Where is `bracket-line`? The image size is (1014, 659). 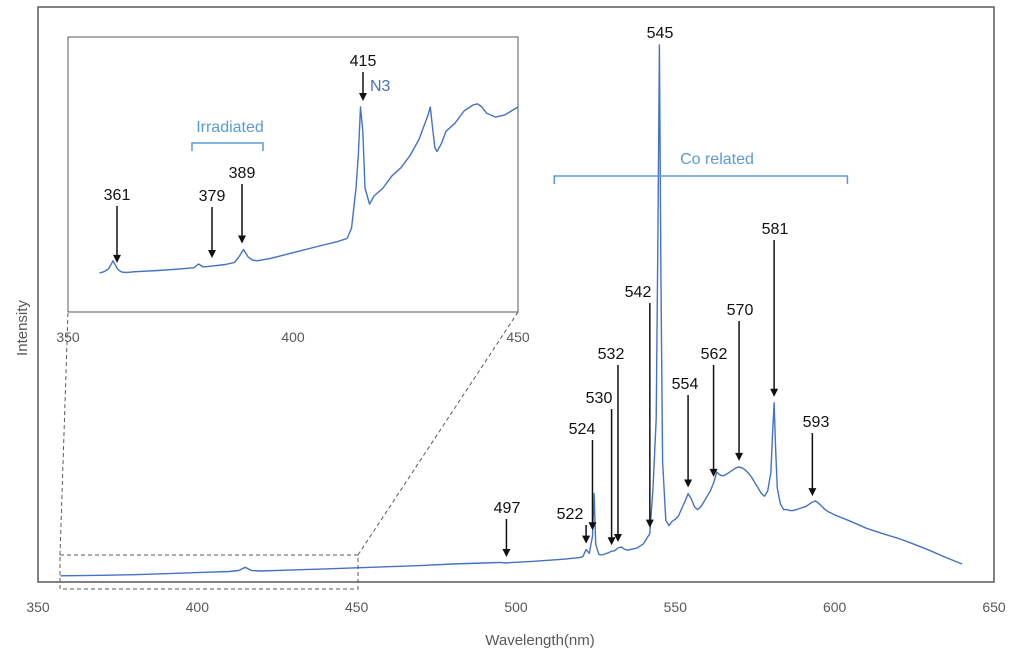 bracket-line is located at coordinates (701, 179).